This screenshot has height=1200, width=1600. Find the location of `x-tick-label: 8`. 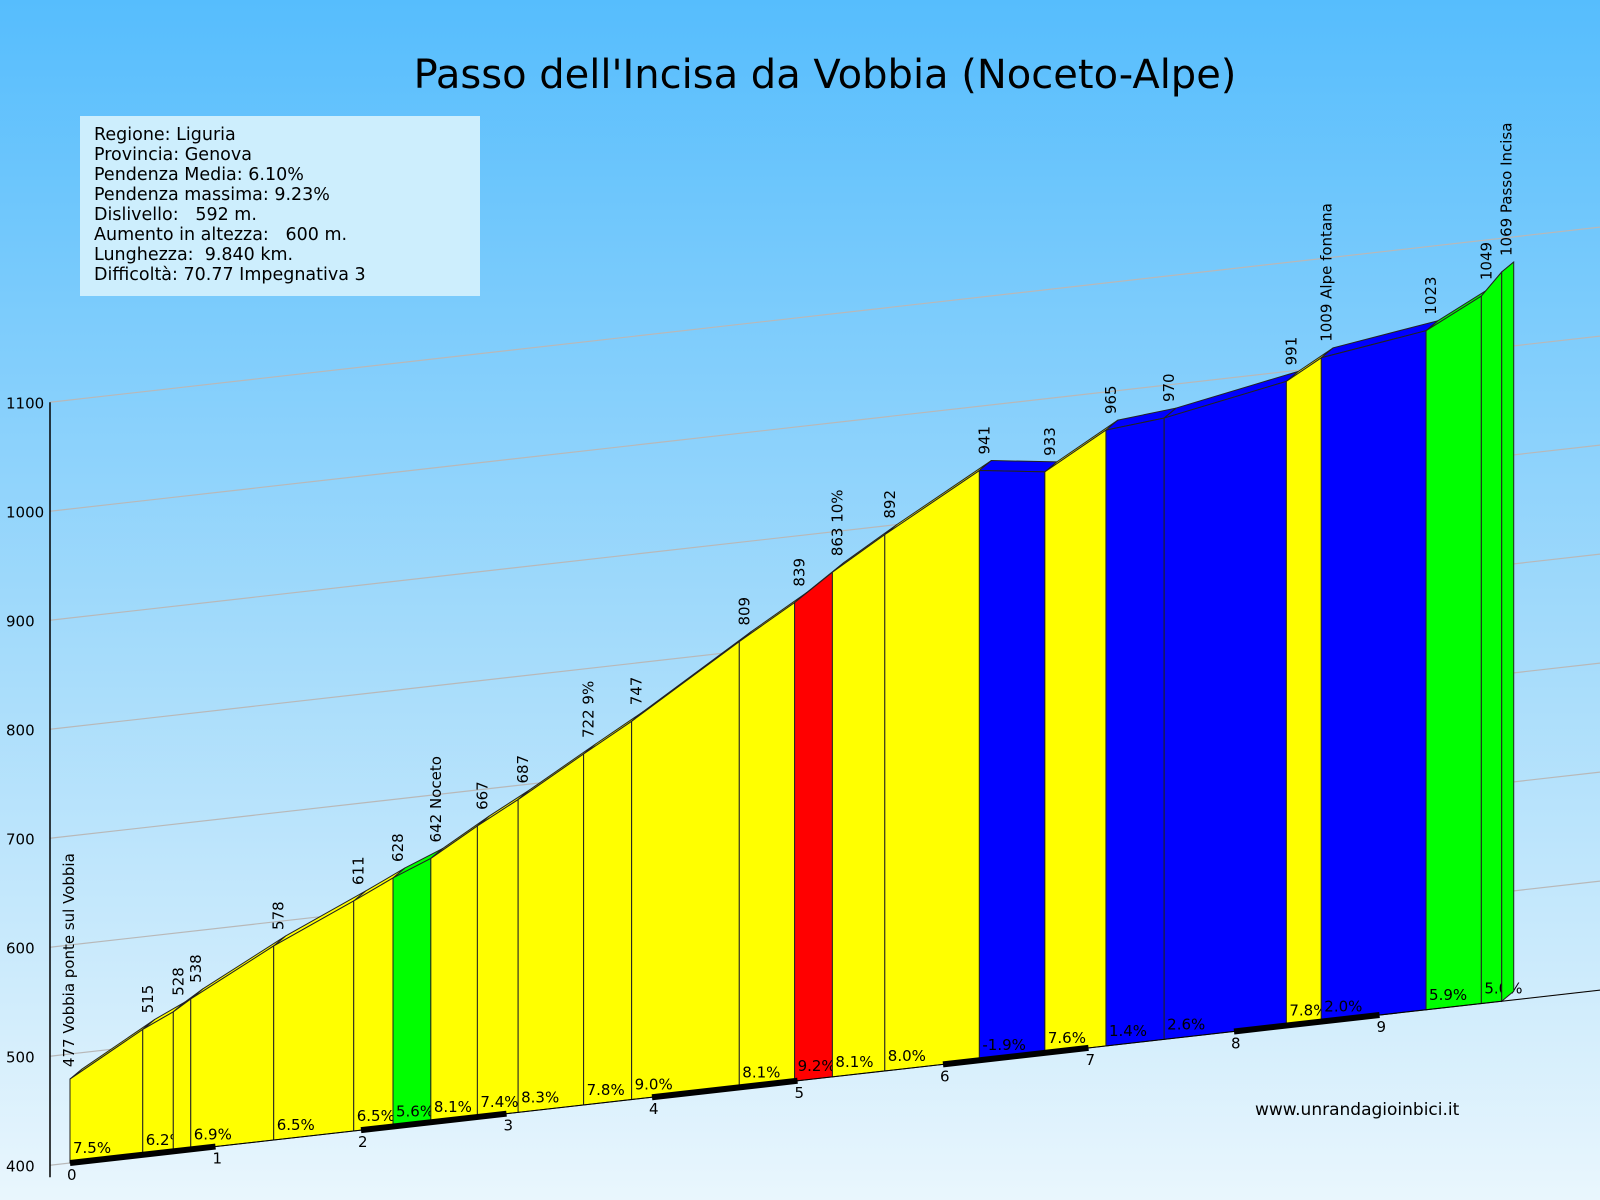

x-tick-label: 8 is located at coordinates (1236, 1043).